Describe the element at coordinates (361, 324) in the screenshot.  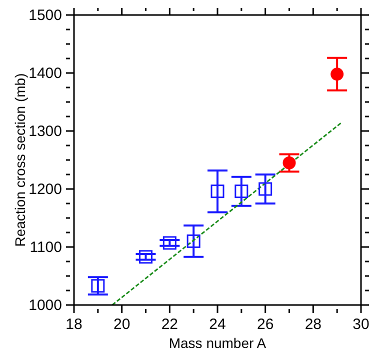
I see `x-tick-label: 30` at that location.